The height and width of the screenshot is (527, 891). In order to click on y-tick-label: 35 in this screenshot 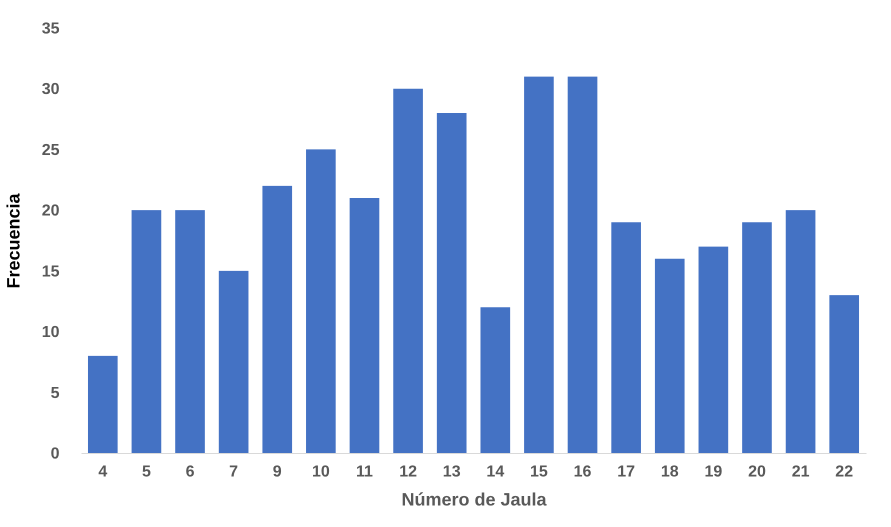, I will do `click(51, 29)`.